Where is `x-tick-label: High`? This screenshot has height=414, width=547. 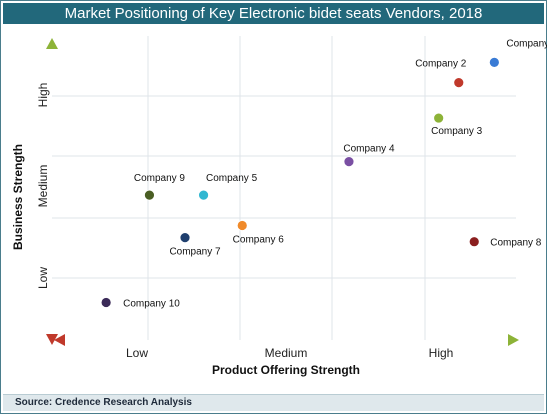 x-tick-label: High is located at coordinates (441, 353).